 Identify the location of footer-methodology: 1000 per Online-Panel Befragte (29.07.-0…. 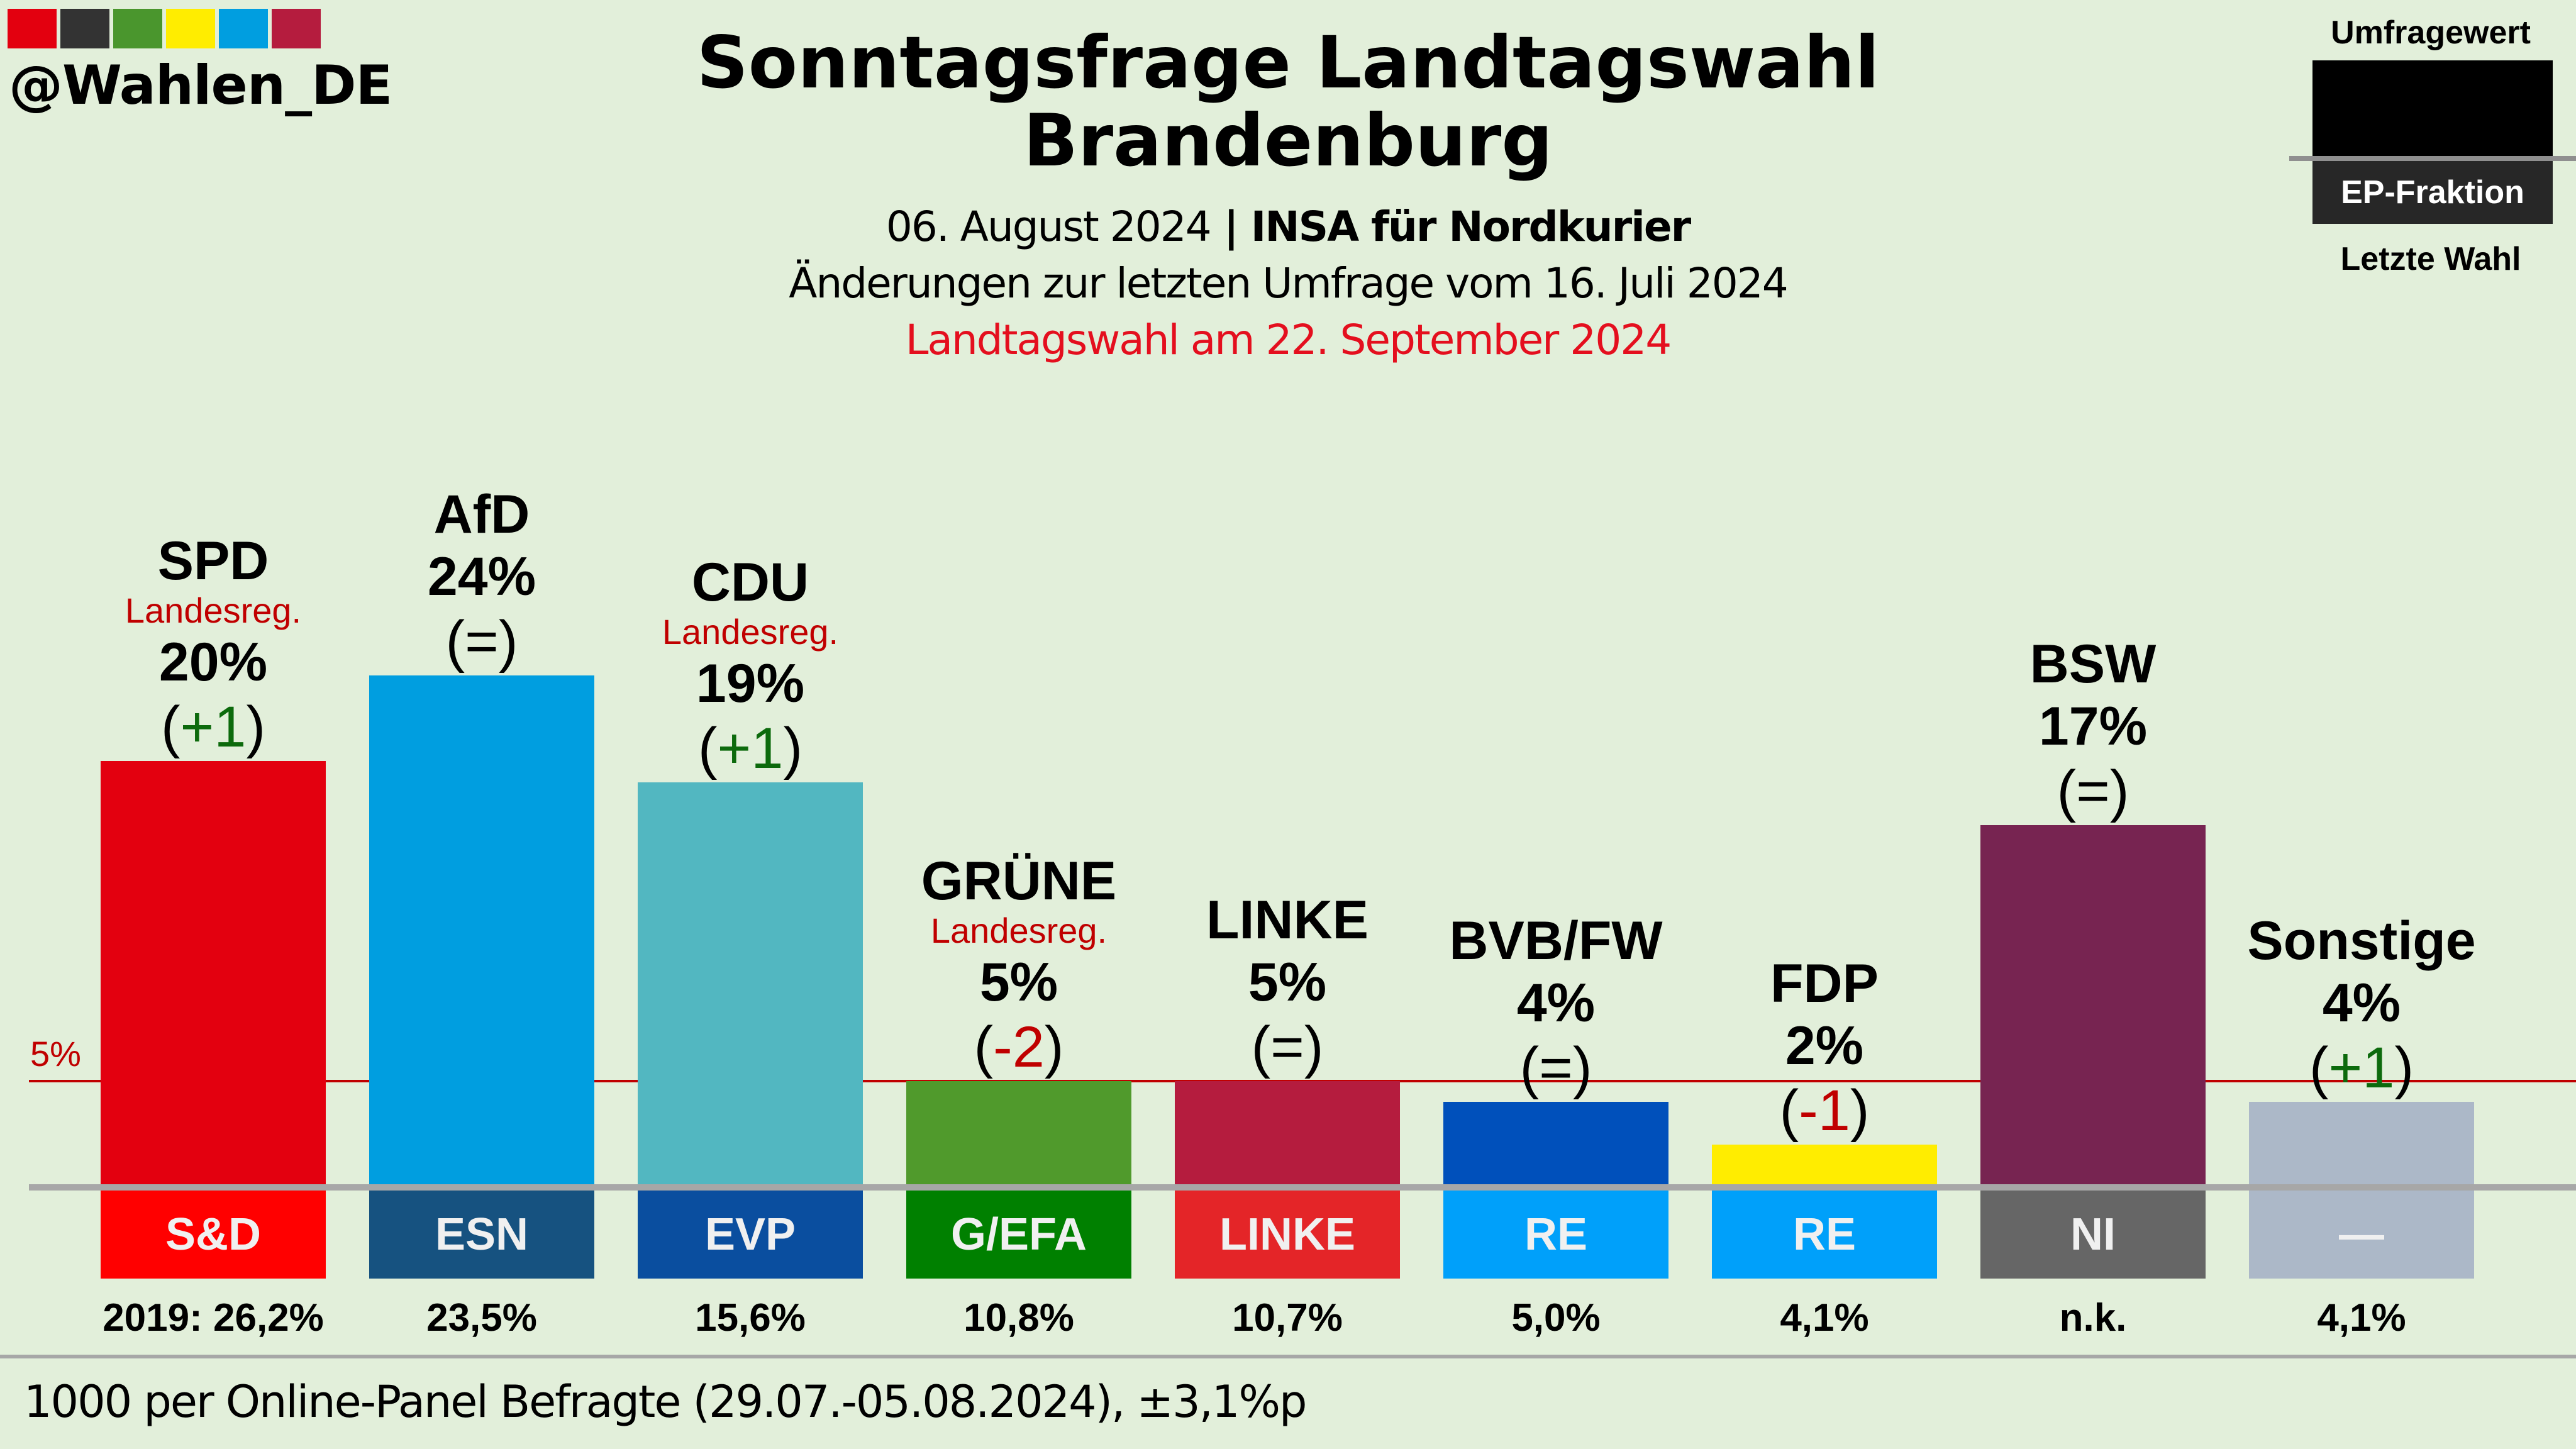
(665, 1402).